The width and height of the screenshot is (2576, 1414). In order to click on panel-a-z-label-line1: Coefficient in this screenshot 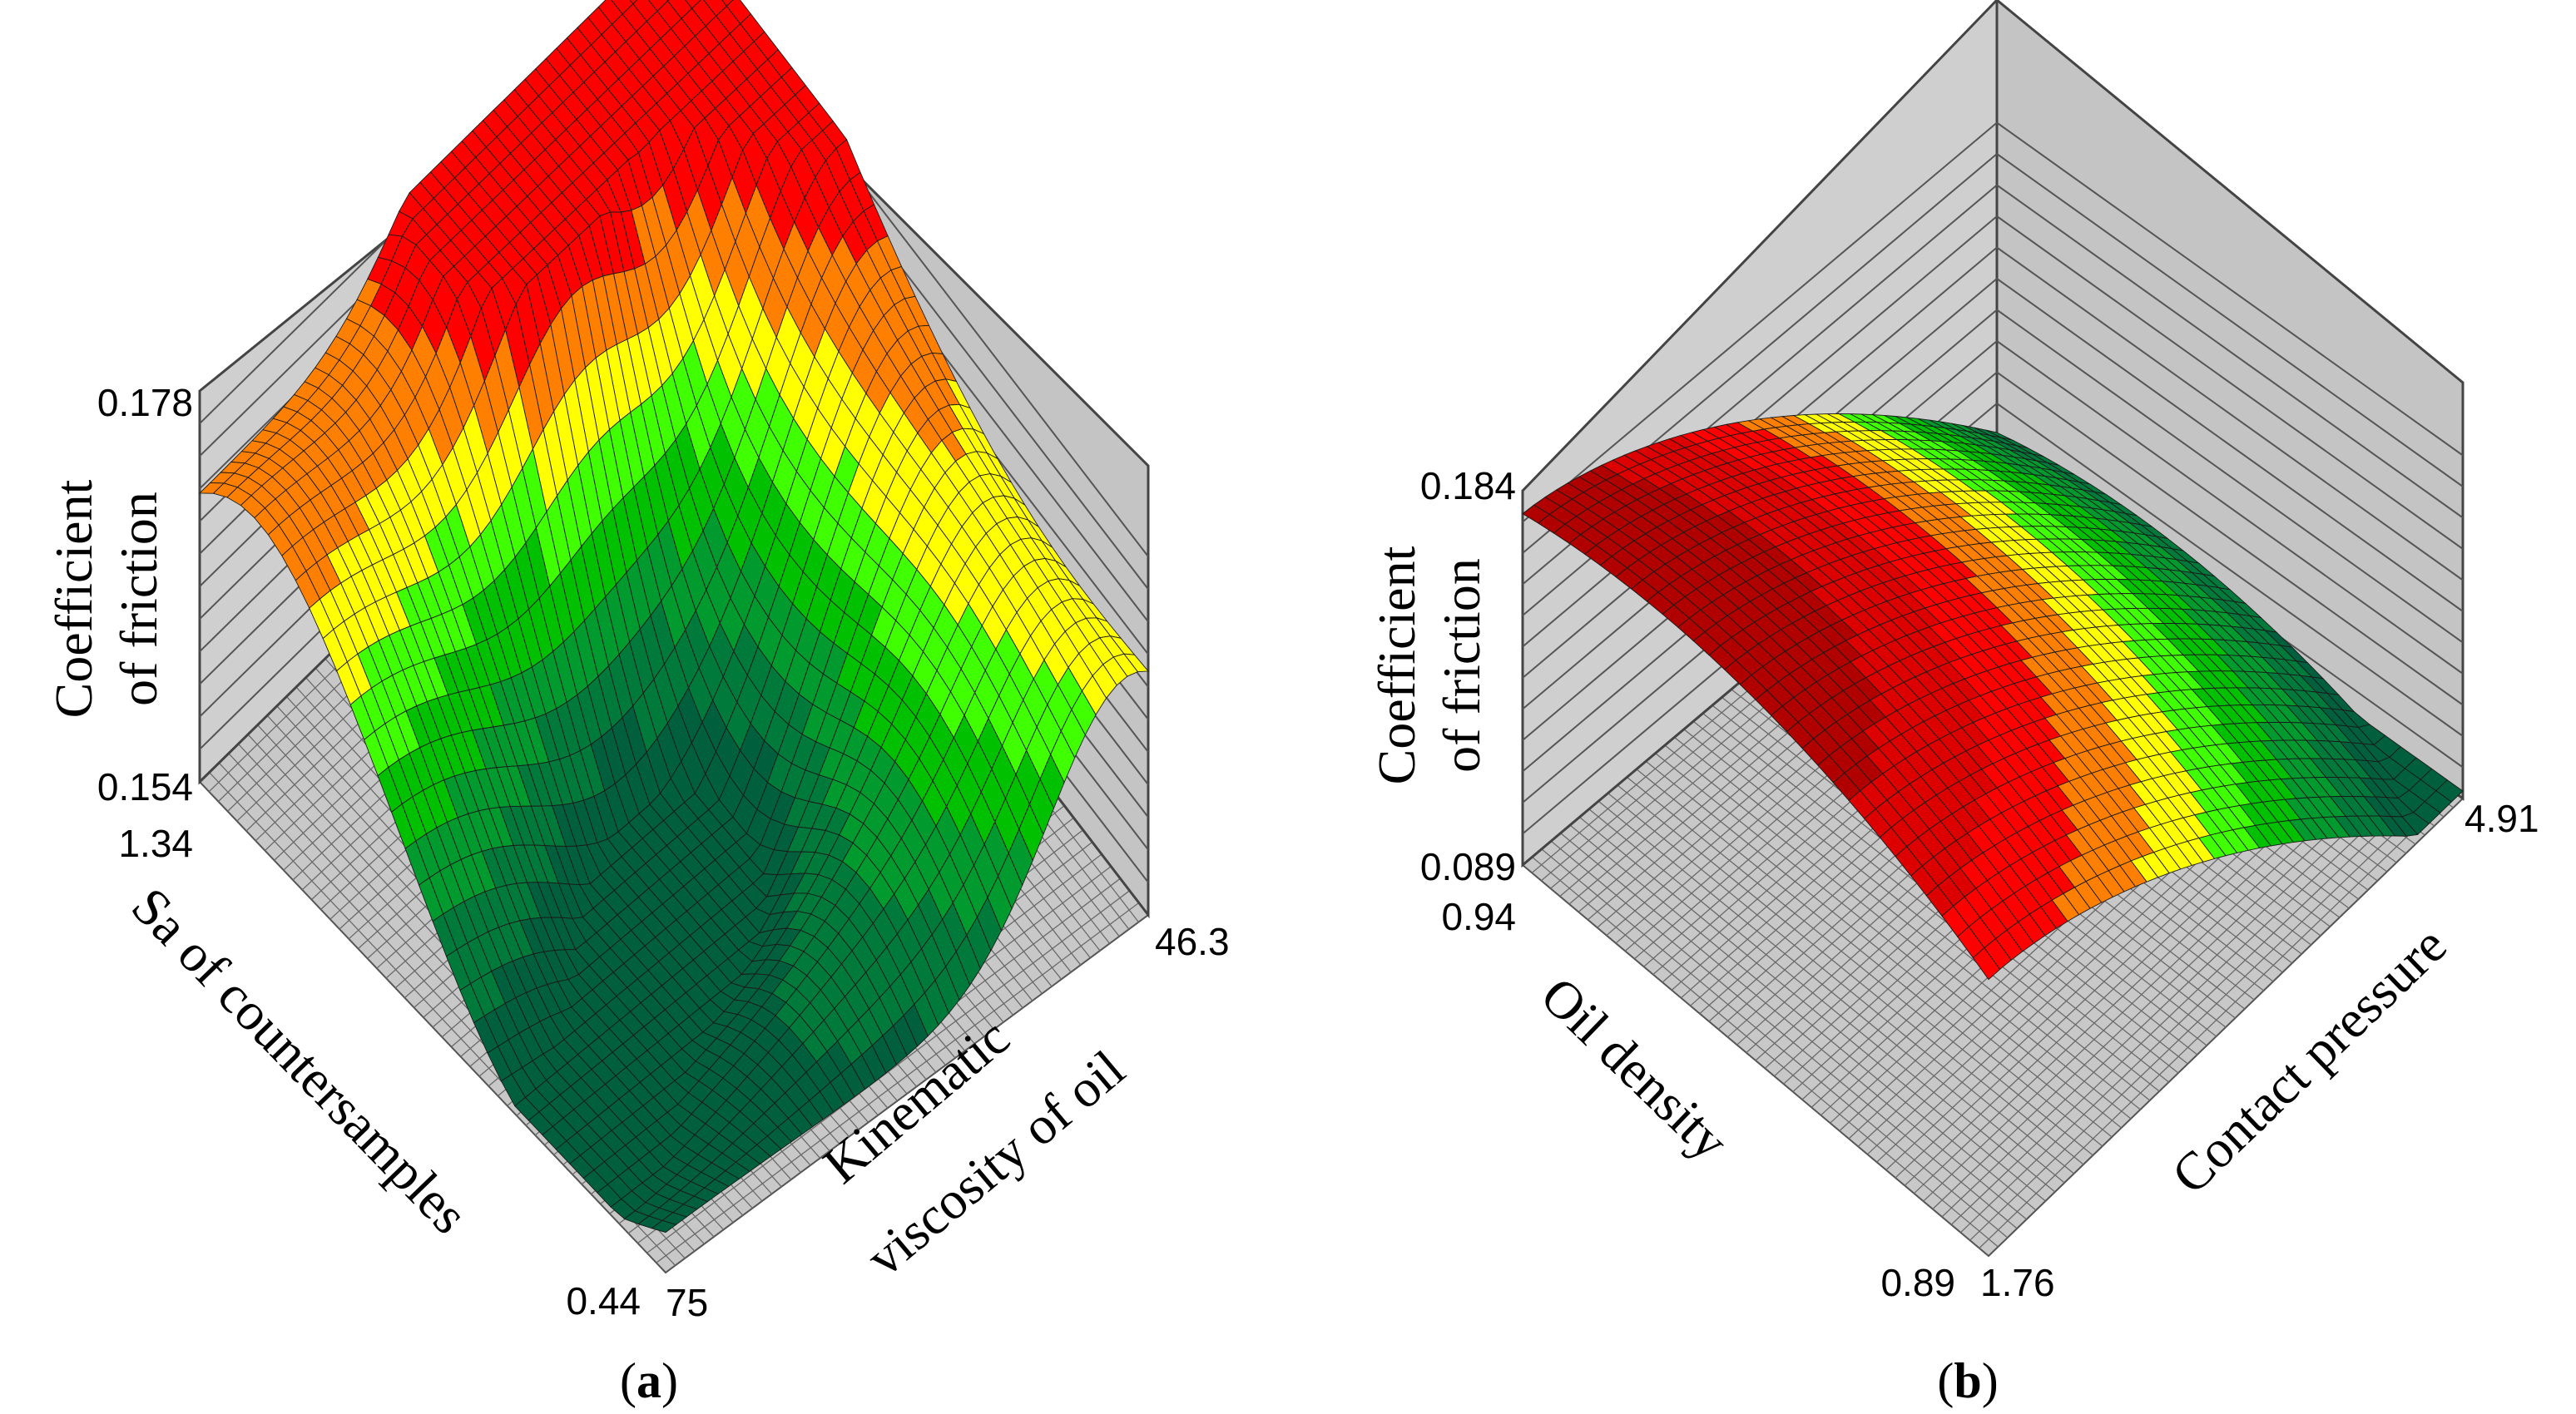, I will do `click(74, 598)`.